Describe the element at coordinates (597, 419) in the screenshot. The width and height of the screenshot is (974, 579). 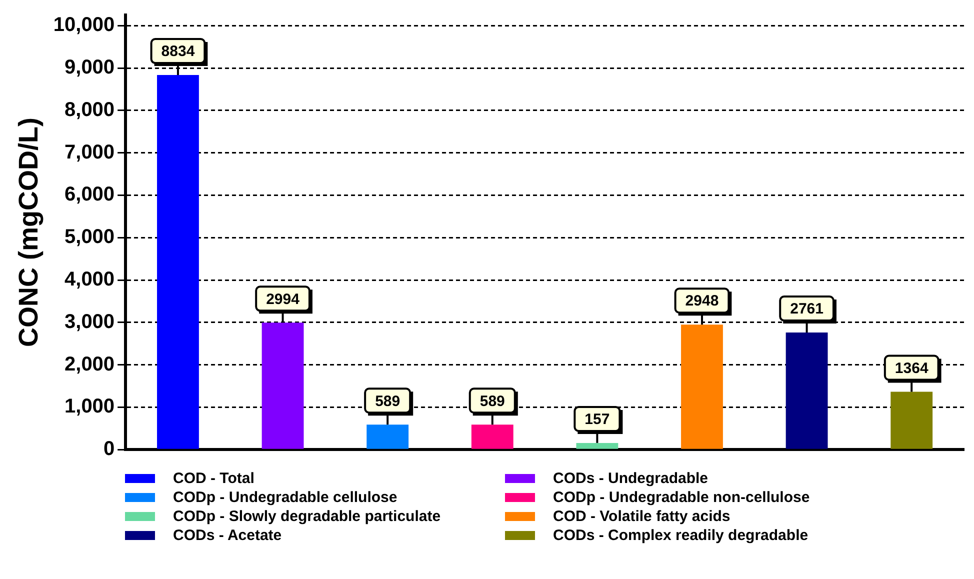
I see `data-label: 157` at that location.